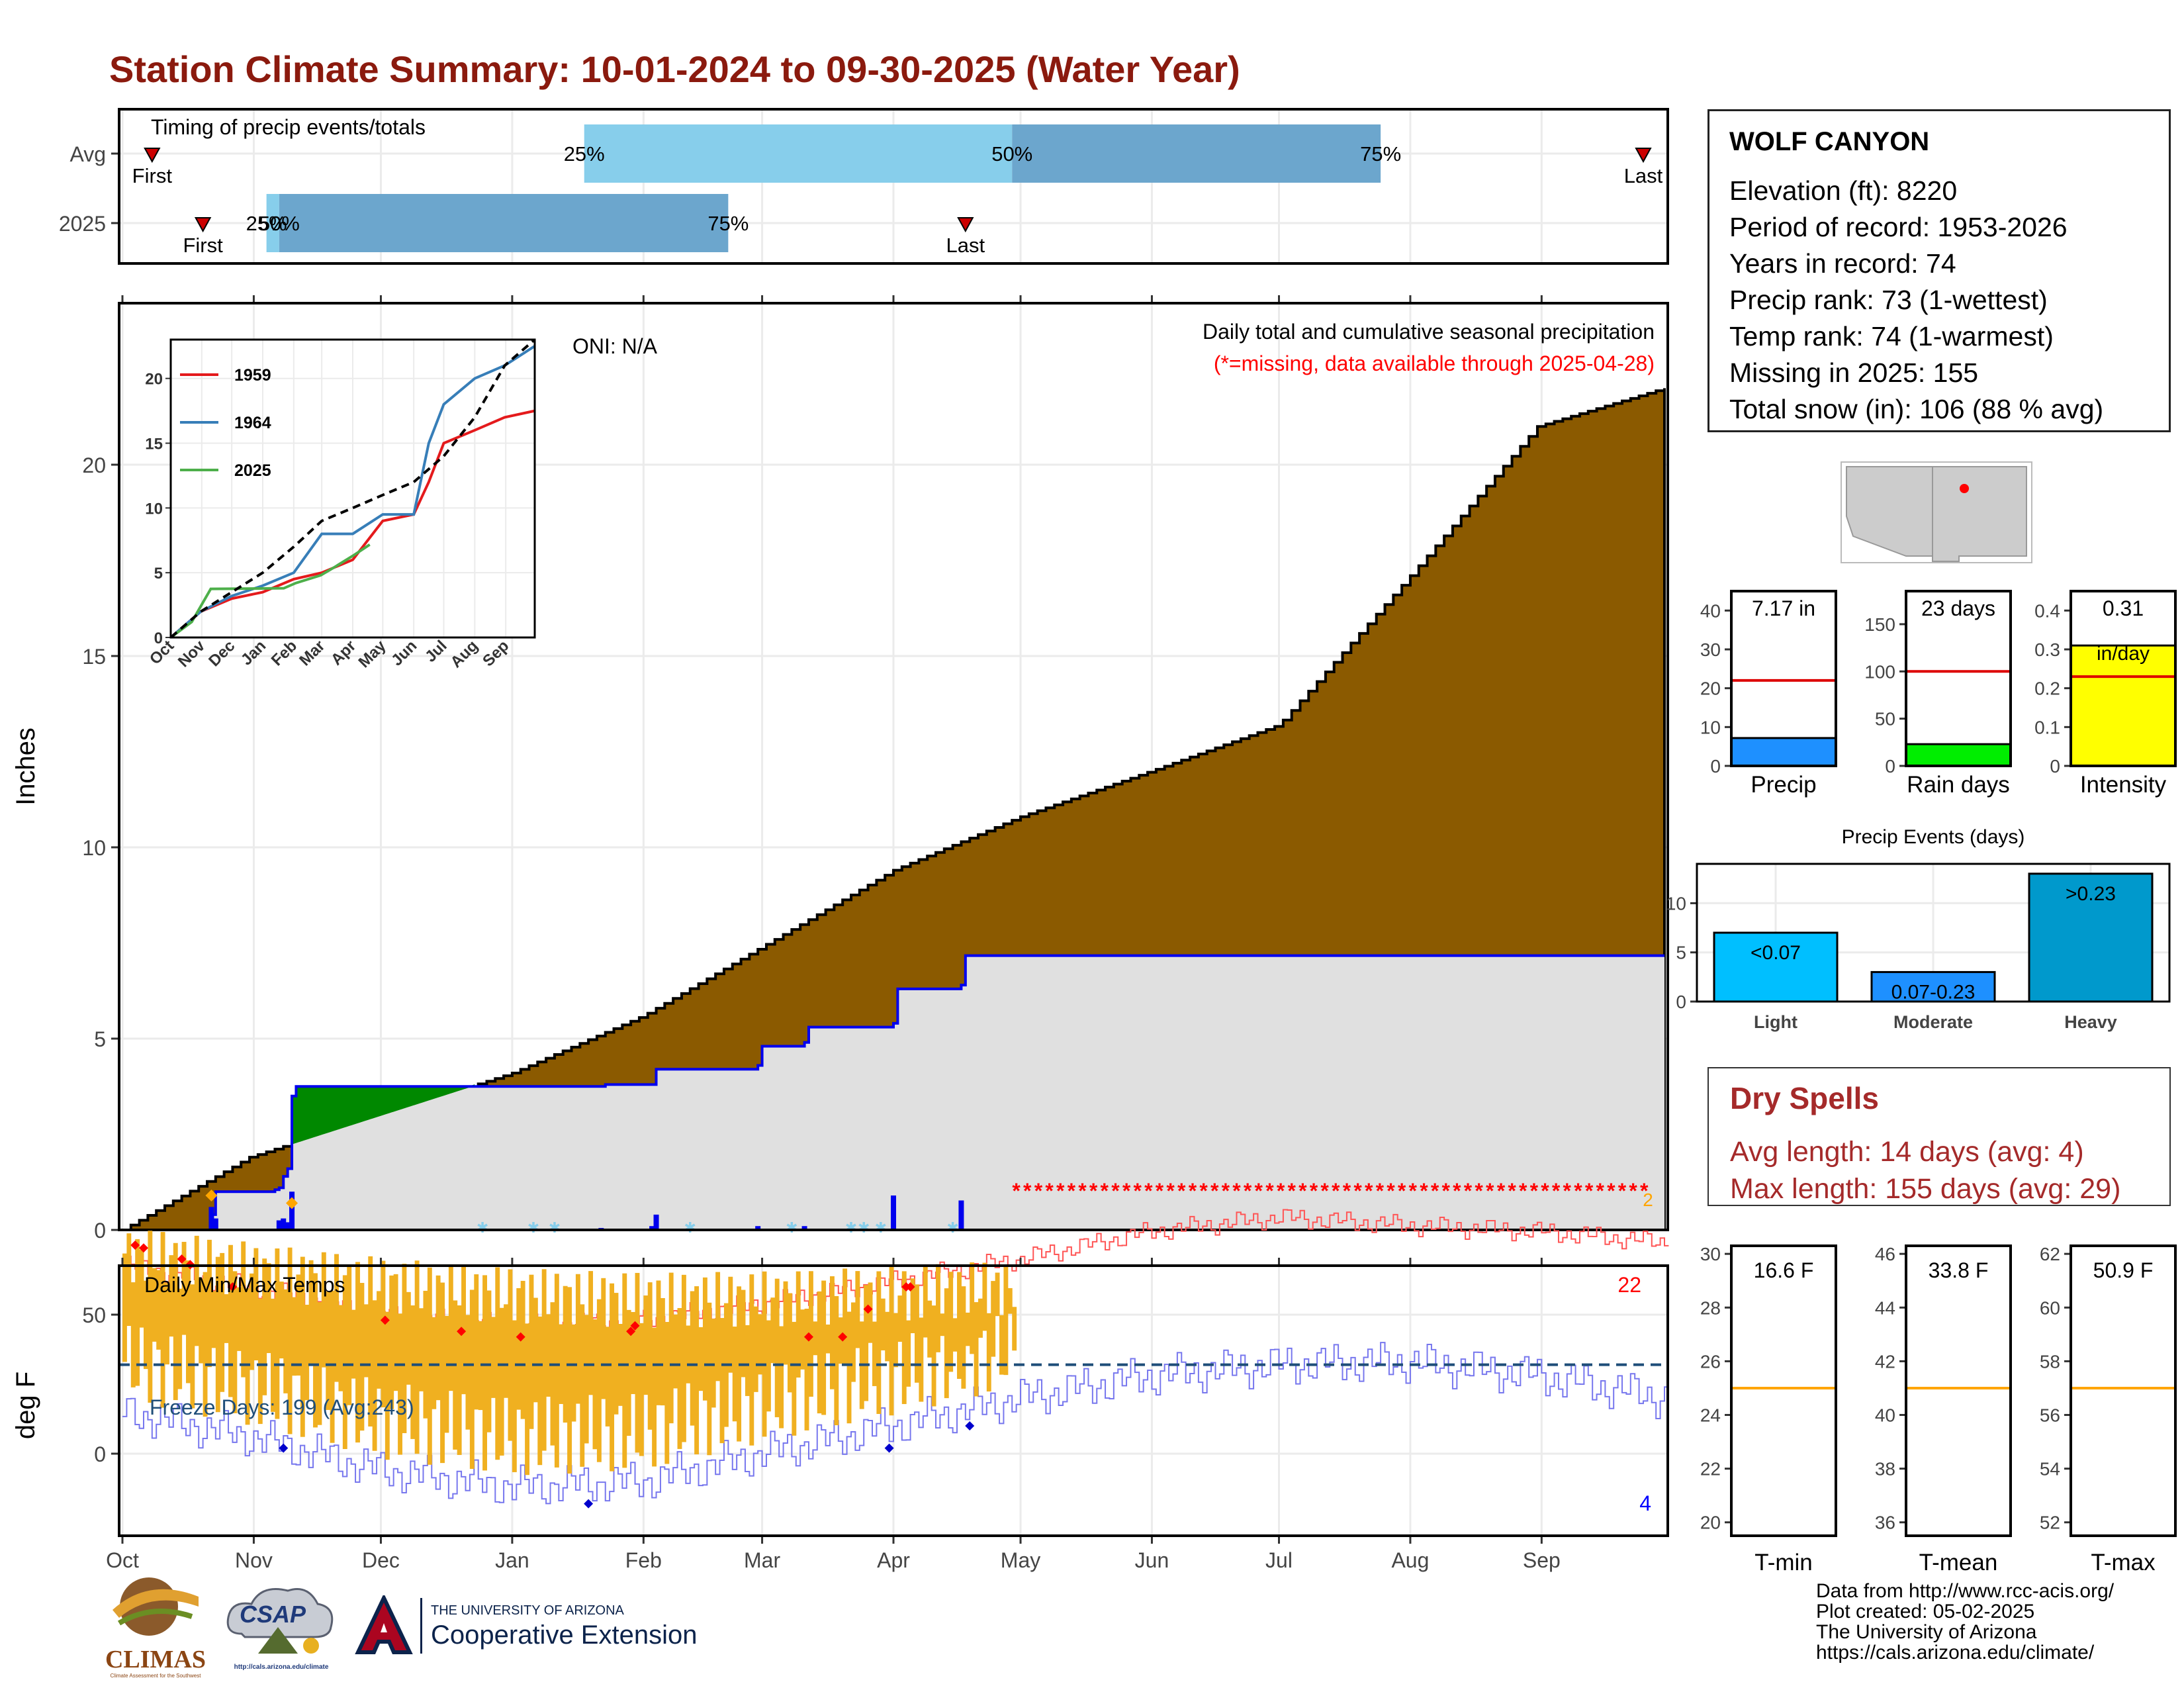  Describe the element at coordinates (2123, 608) in the screenshot. I see `summary-value-label: 0.31` at that location.